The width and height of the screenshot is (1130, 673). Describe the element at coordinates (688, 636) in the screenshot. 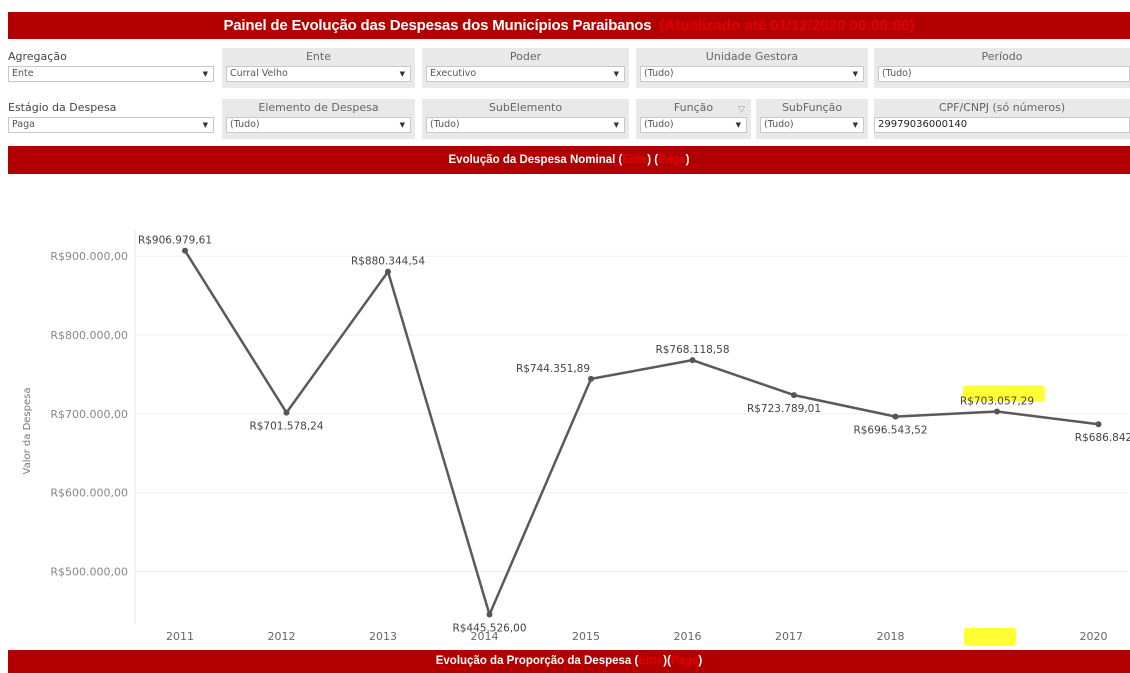

I see `x-tick-label: 2016` at that location.